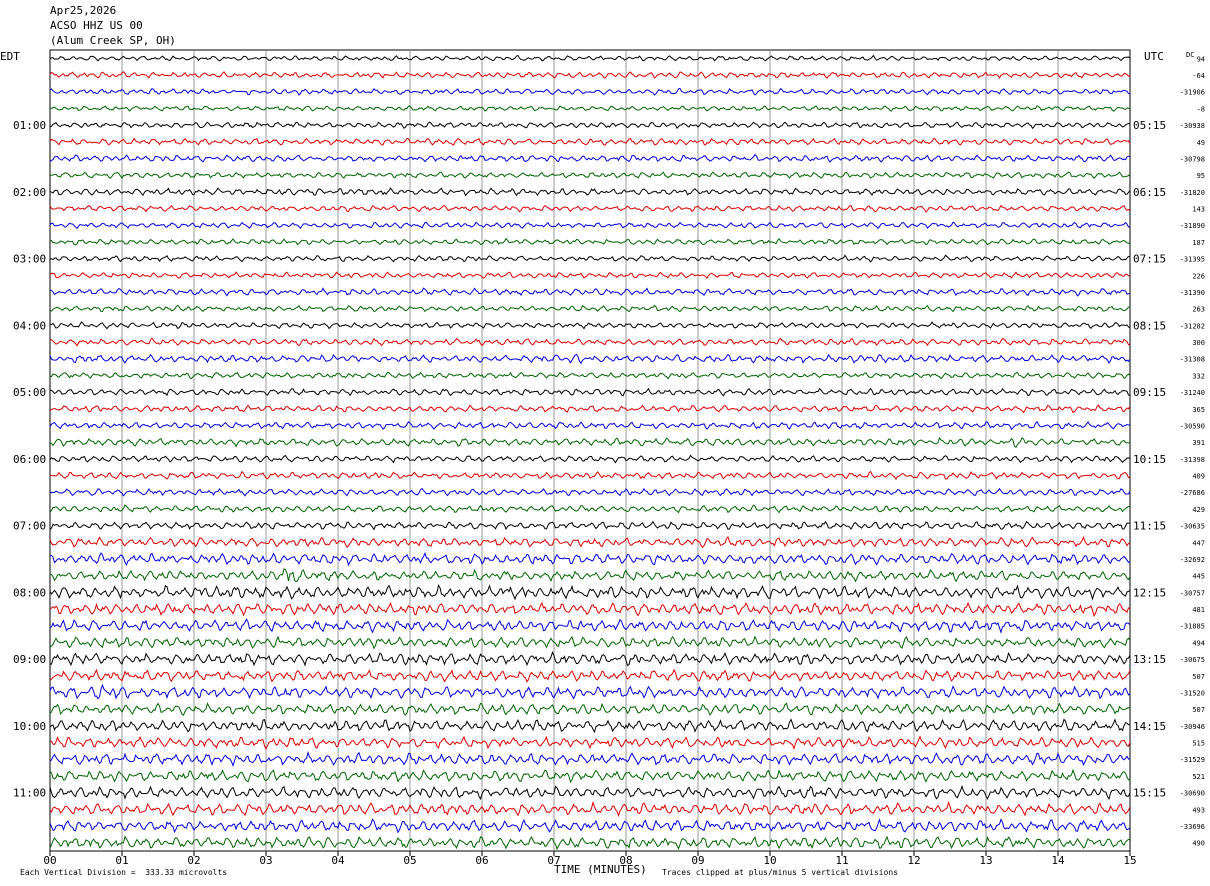 The width and height of the screenshot is (1210, 886). I want to click on dc-offset-label: 187, so click(1198, 243).